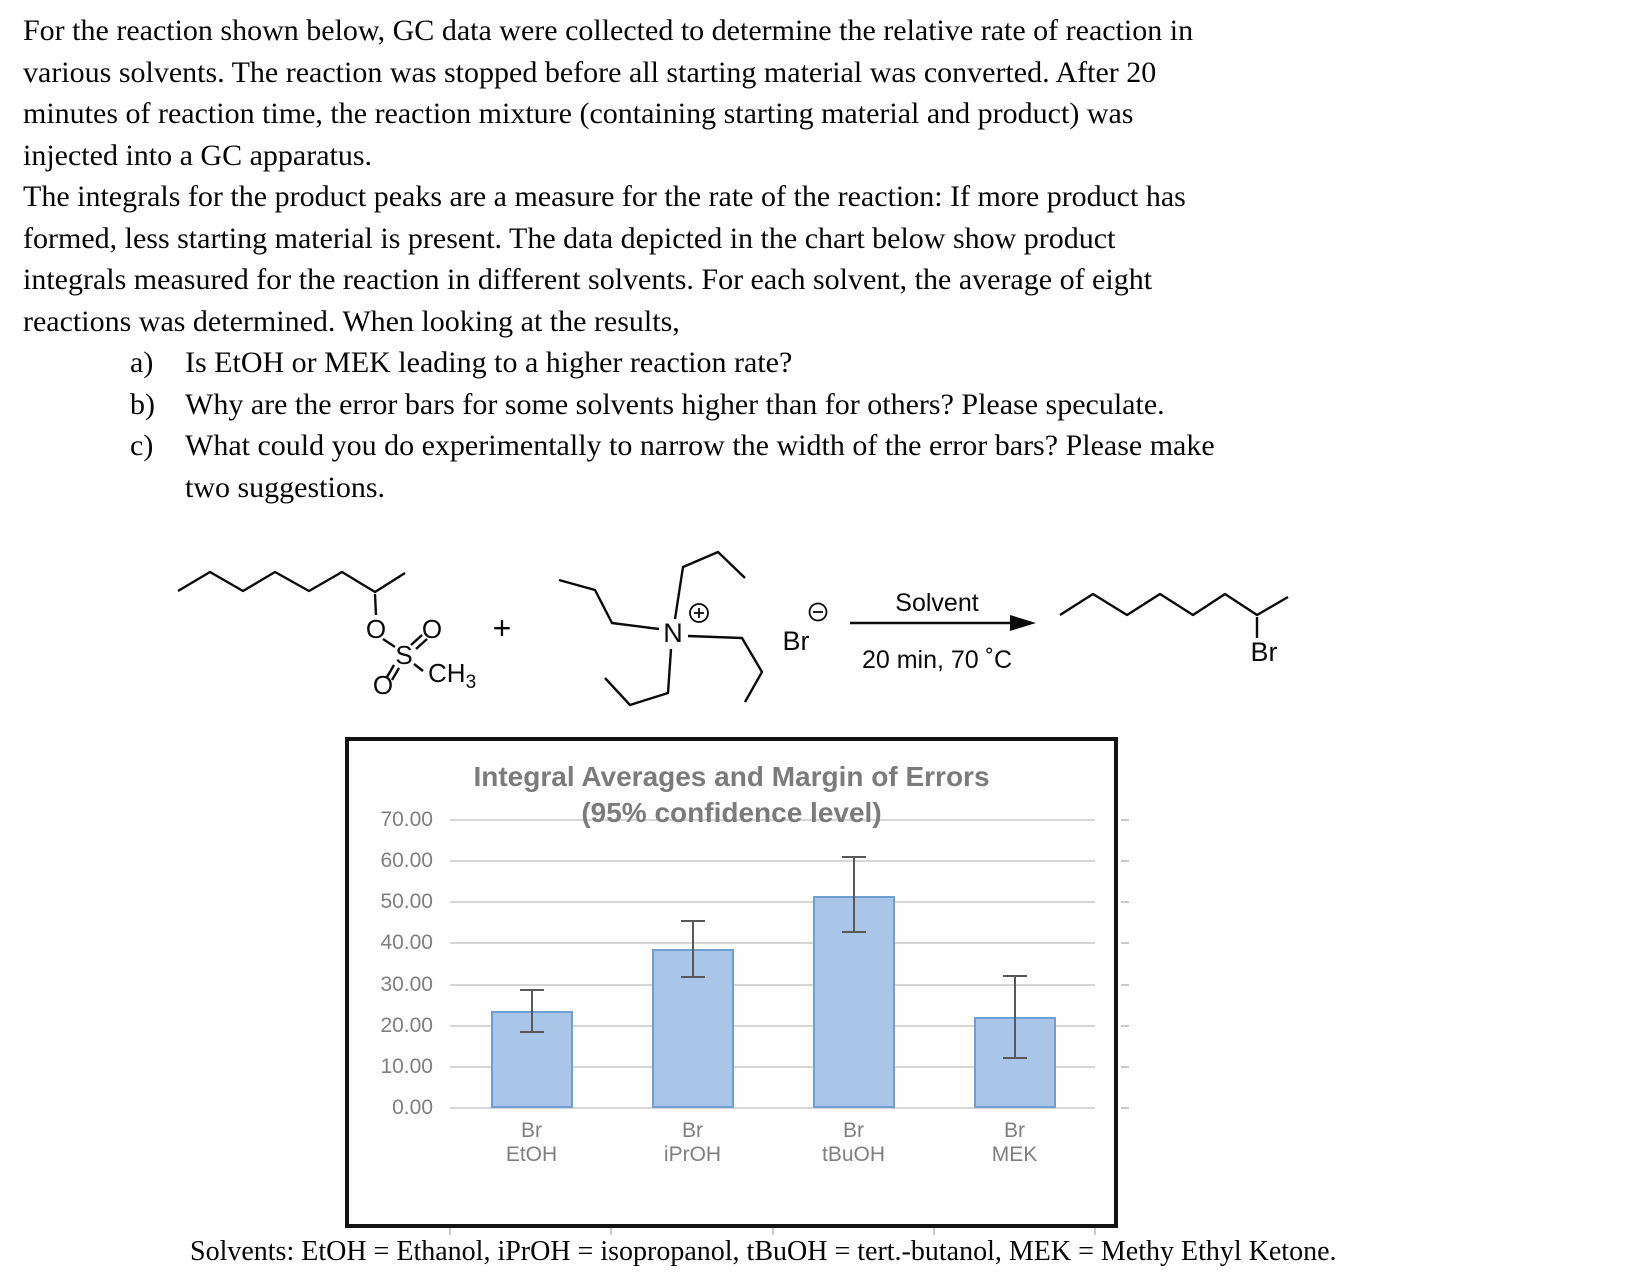 This screenshot has height=1279, width=1635. Describe the element at coordinates (1014, 1154) in the screenshot. I see `x-axis-label-line2: MEK` at that location.